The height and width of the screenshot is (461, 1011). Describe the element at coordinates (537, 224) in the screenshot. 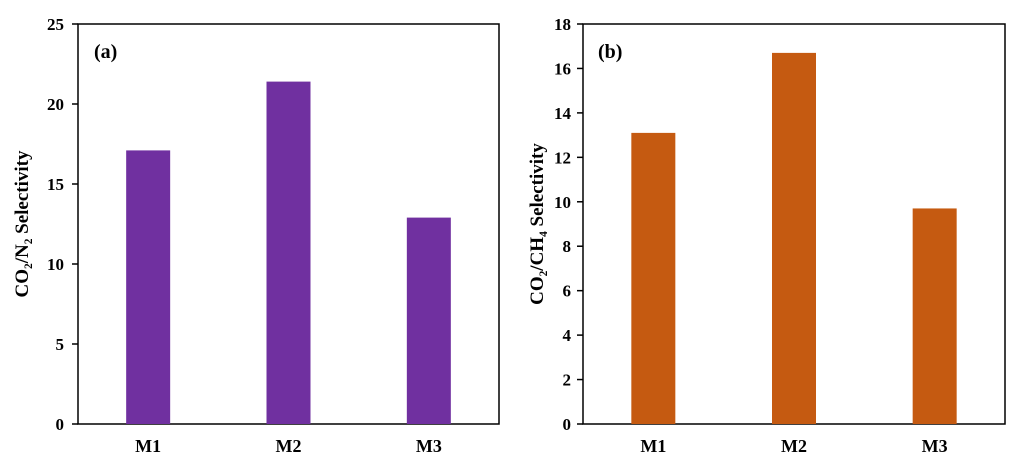

I see `y-axis-title: CO₂/CH₄ Selectivity` at that location.